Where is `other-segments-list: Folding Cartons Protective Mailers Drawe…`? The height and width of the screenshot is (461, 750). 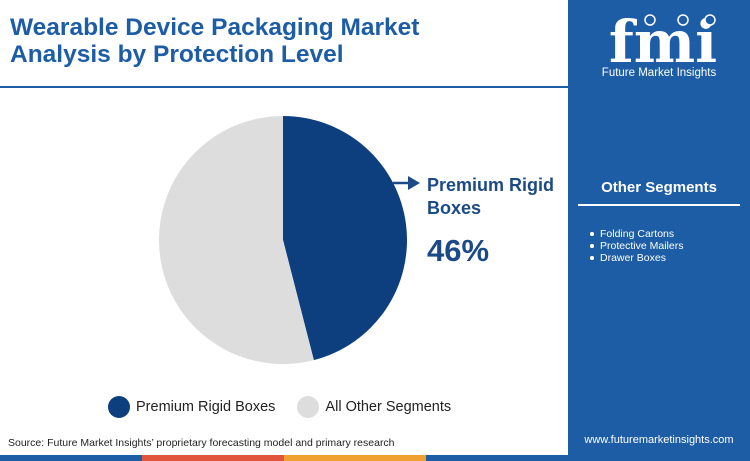
other-segments-list: Folding Cartons Protective Mailers Drawe… is located at coordinates (636, 246).